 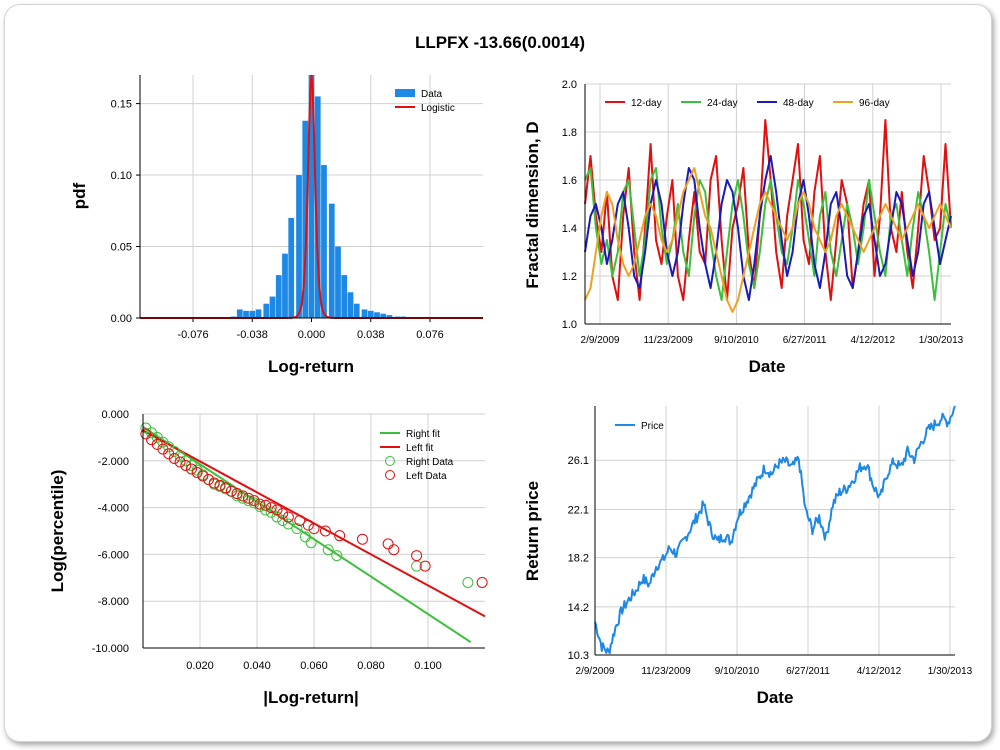 What do you see at coordinates (950, 671) in the screenshot?
I see `price-xtick-label: 1/30/2013` at bounding box center [950, 671].